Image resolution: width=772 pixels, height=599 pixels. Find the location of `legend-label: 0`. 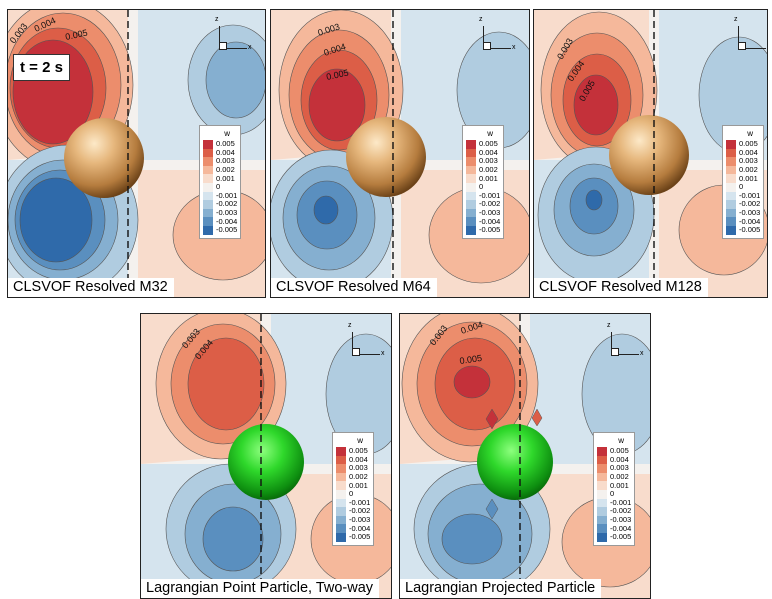

legend-label: 0 is located at coordinates (481, 187).